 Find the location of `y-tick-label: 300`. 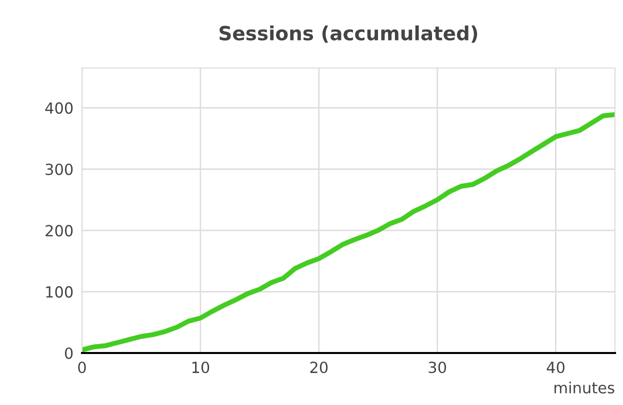

y-tick-label: 300 is located at coordinates (59, 170).